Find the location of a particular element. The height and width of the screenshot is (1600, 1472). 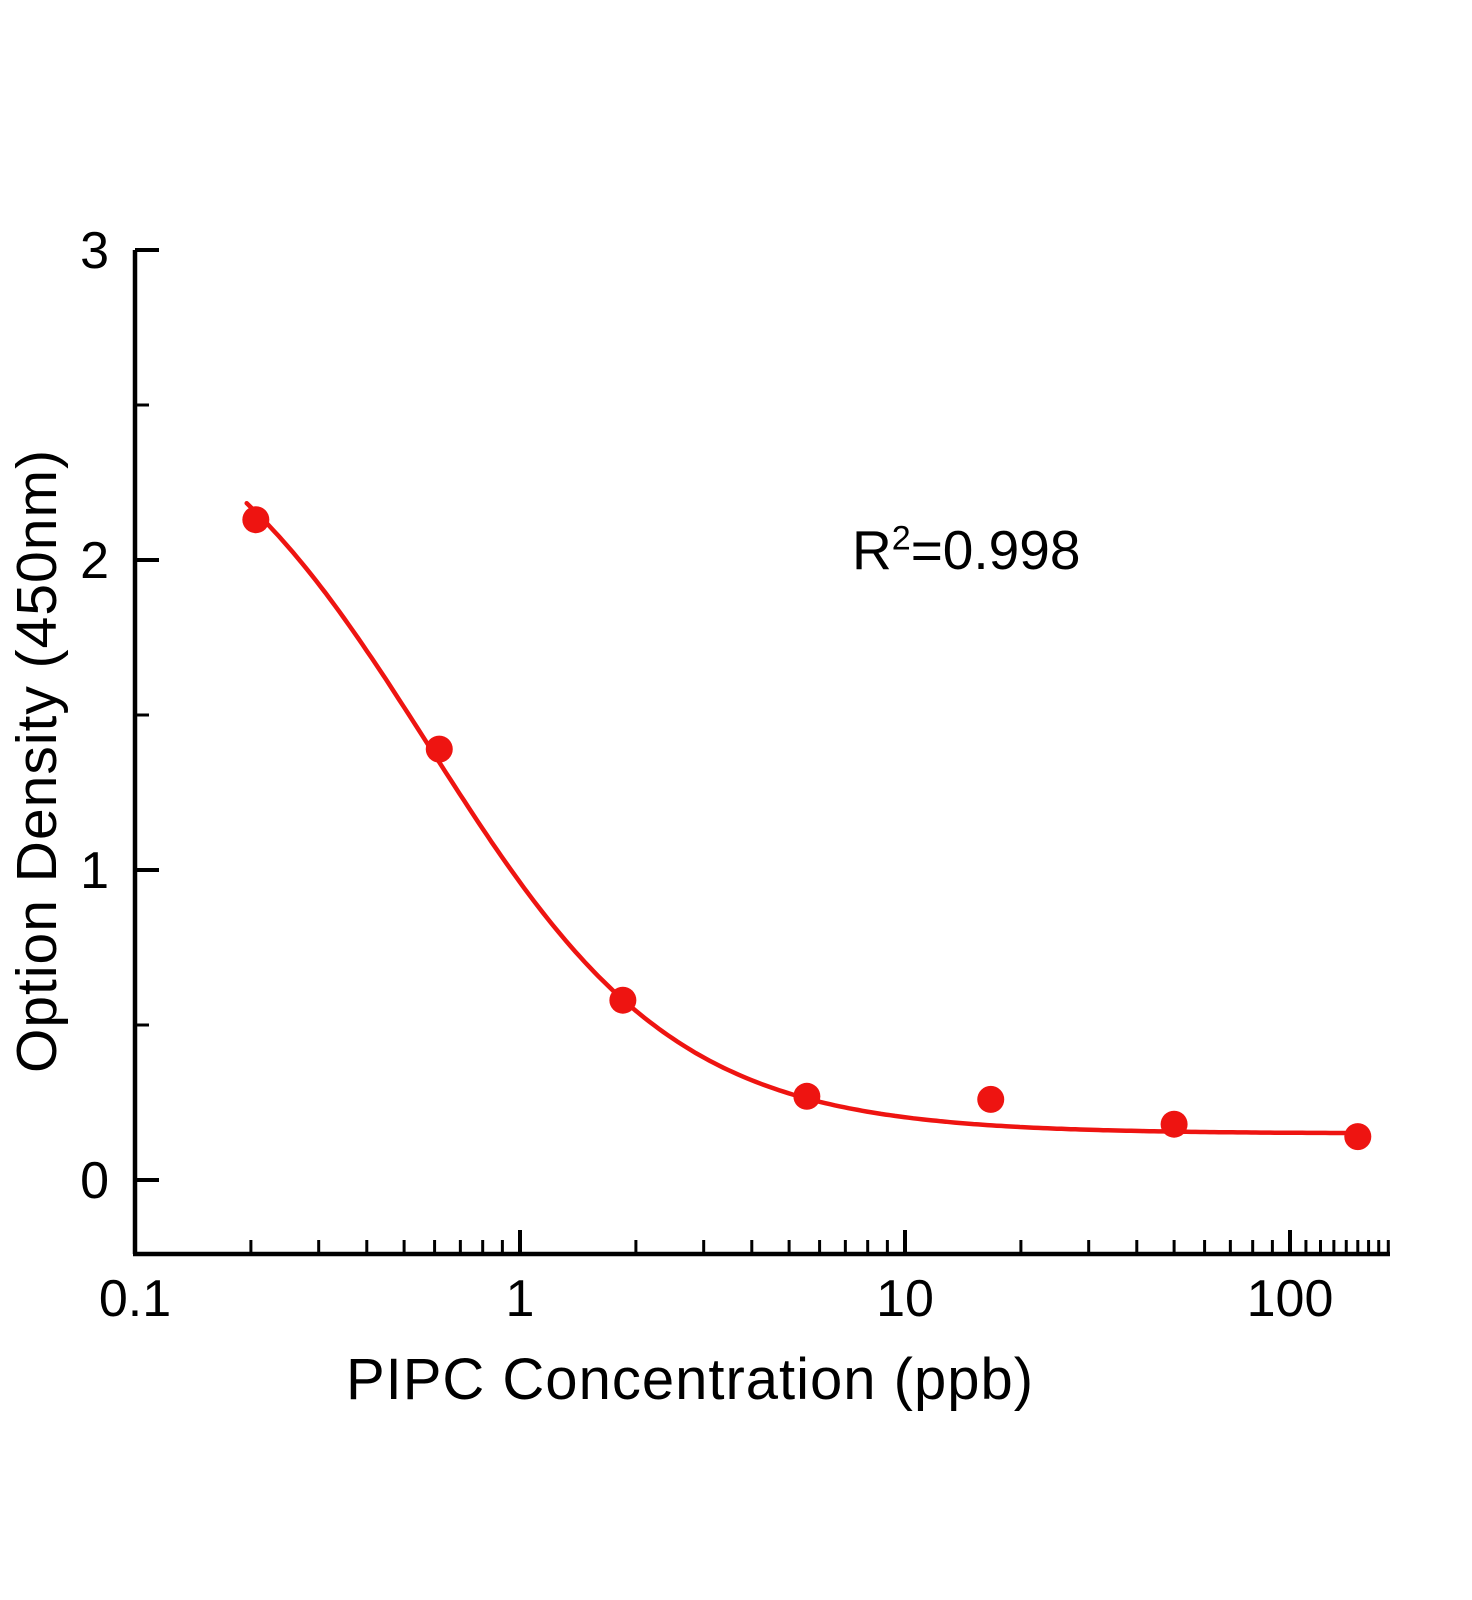

y-tick-label: 2 is located at coordinates (94, 561).